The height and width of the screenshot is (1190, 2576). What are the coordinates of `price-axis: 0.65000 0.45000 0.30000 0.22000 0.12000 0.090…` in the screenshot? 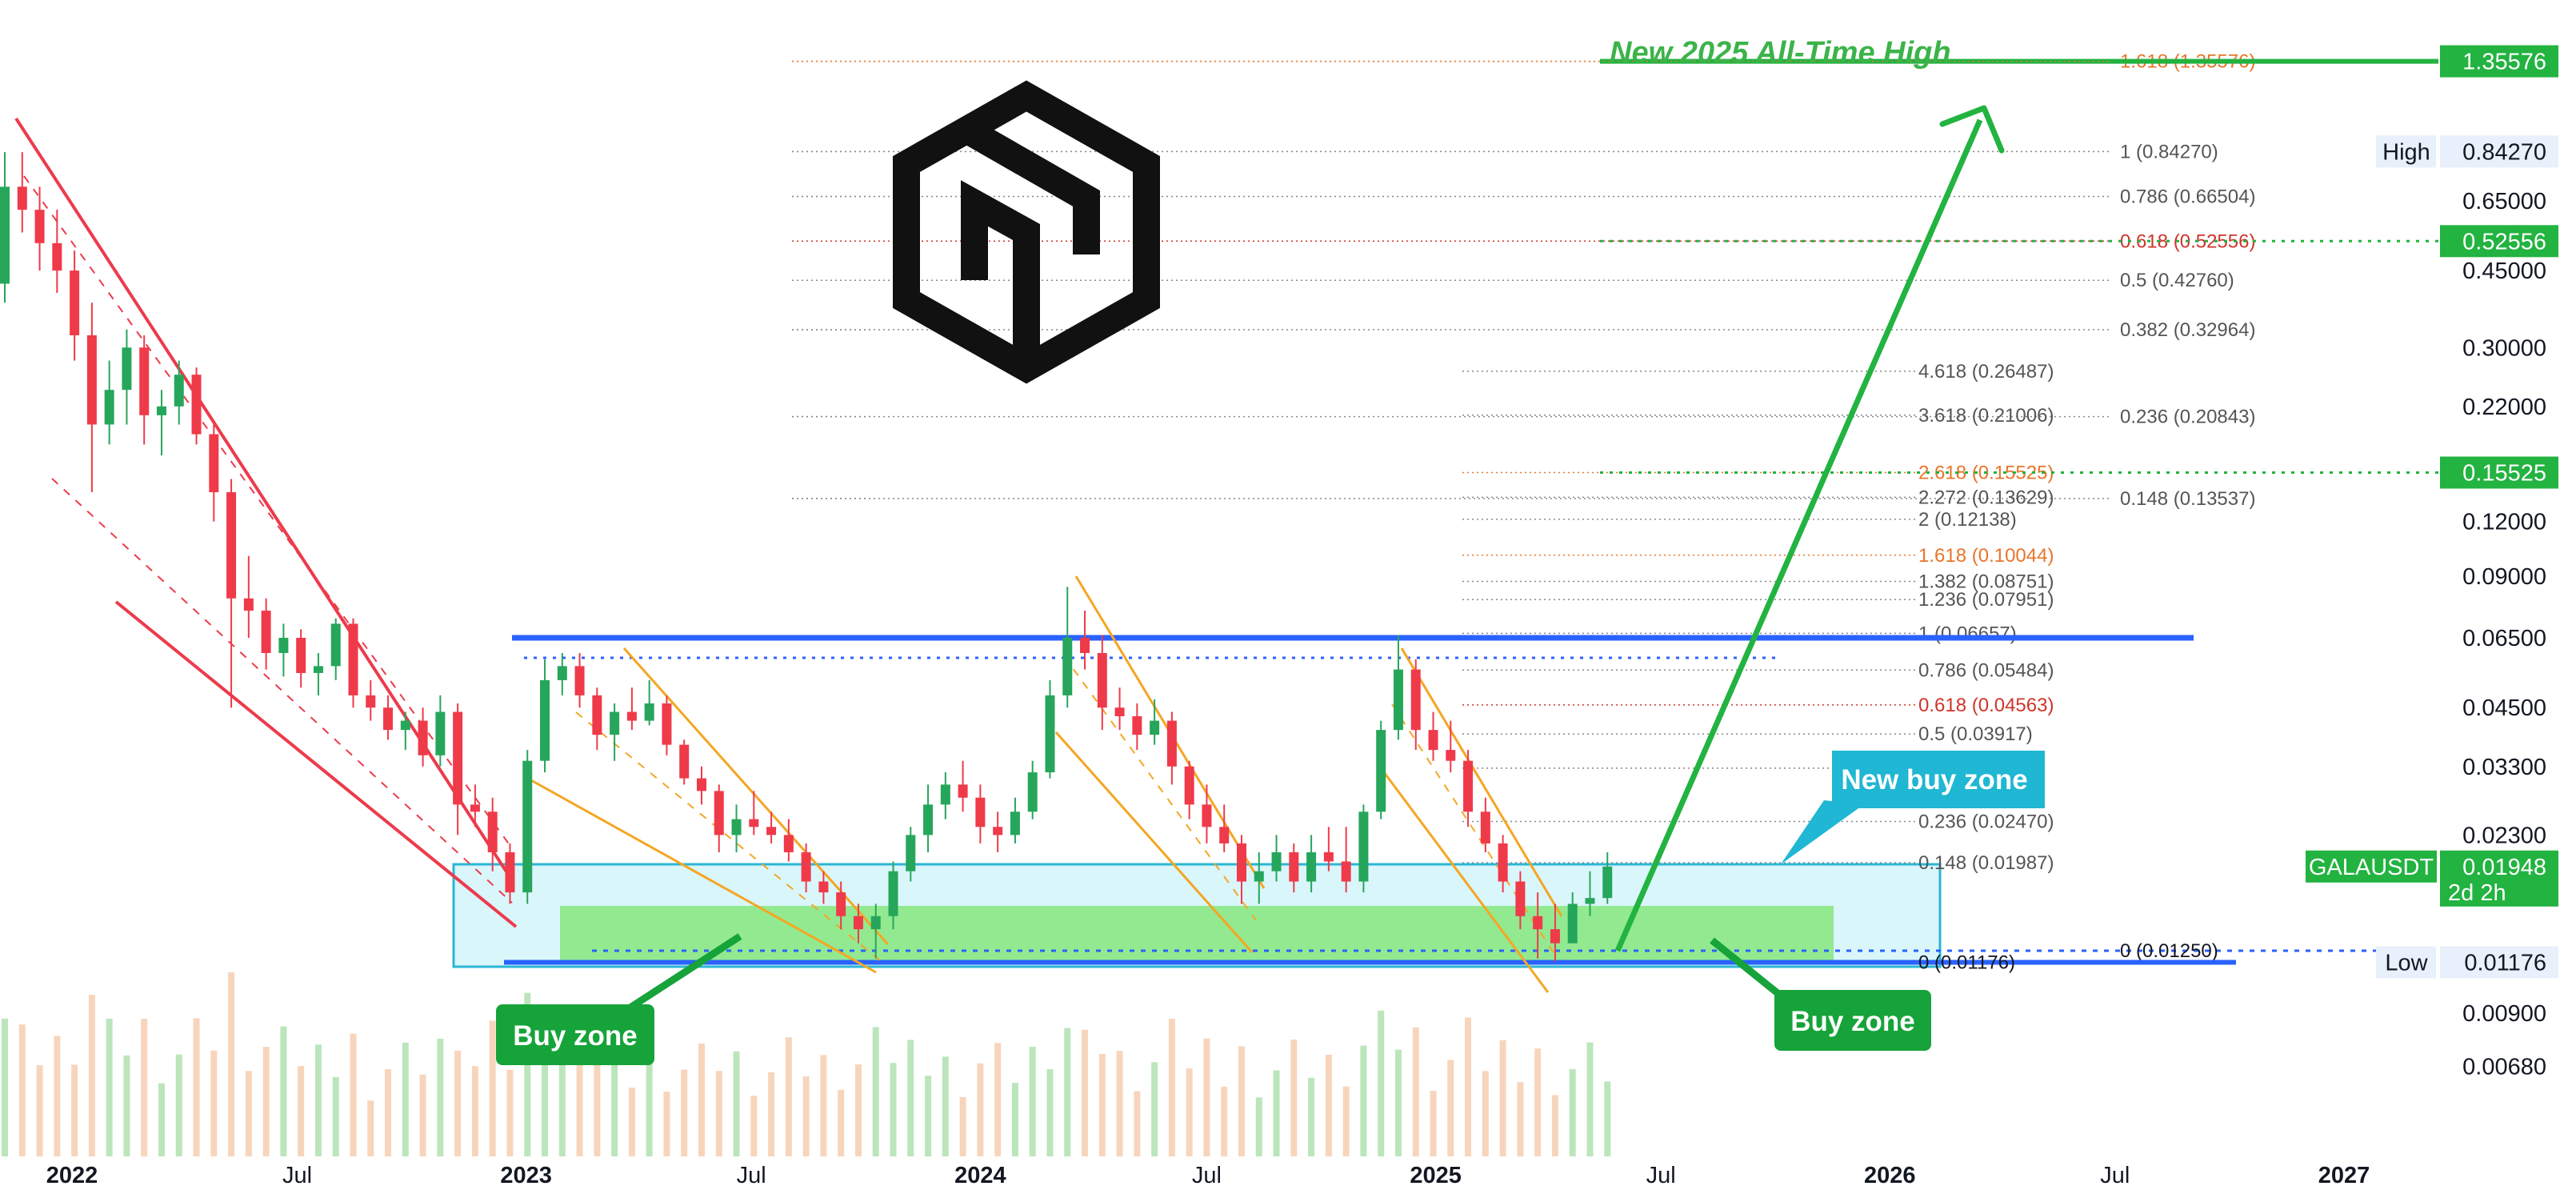 It's located at (2441, 576).